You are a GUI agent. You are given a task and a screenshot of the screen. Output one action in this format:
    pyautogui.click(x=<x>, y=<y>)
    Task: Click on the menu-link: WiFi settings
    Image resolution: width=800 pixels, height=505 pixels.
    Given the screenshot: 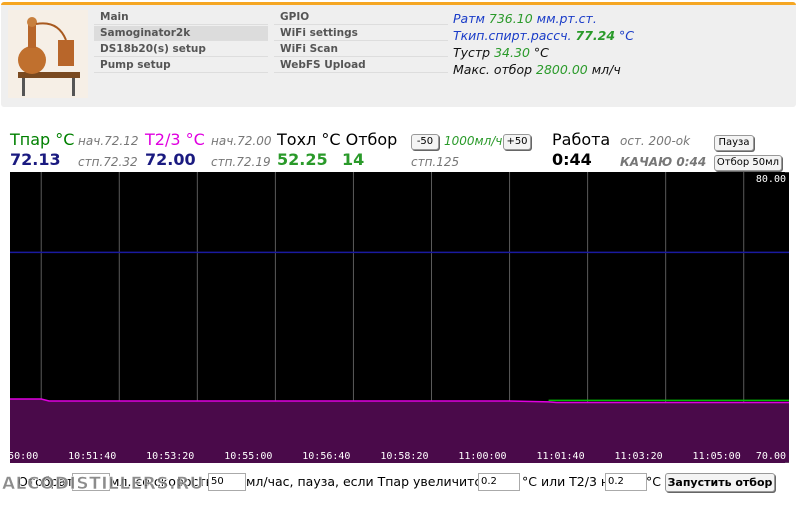 What is the action you would take?
    pyautogui.click(x=361, y=33)
    